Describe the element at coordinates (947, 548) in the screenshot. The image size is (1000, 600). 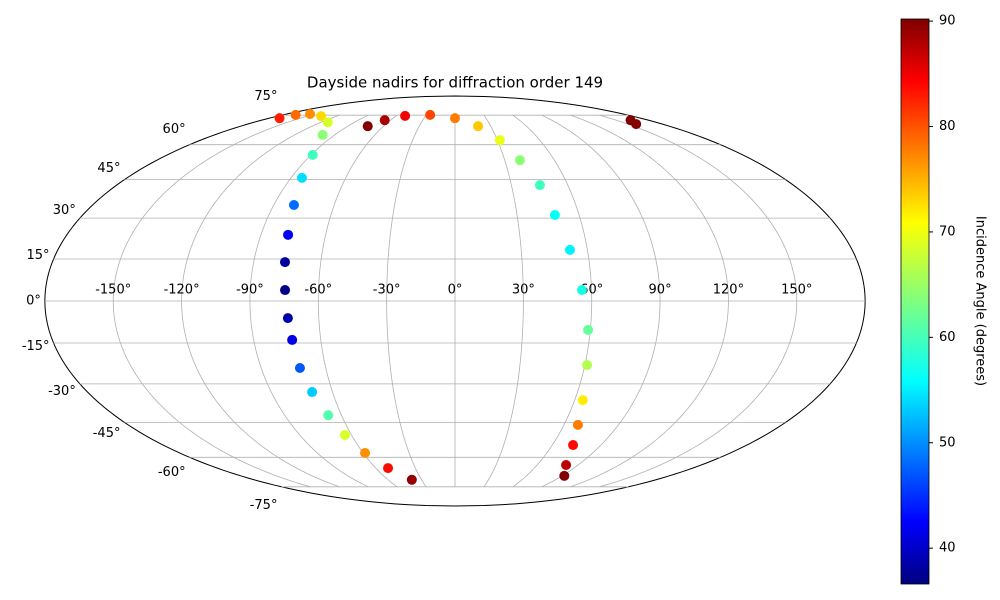
I see `colorbar-tick-label: 40` at that location.